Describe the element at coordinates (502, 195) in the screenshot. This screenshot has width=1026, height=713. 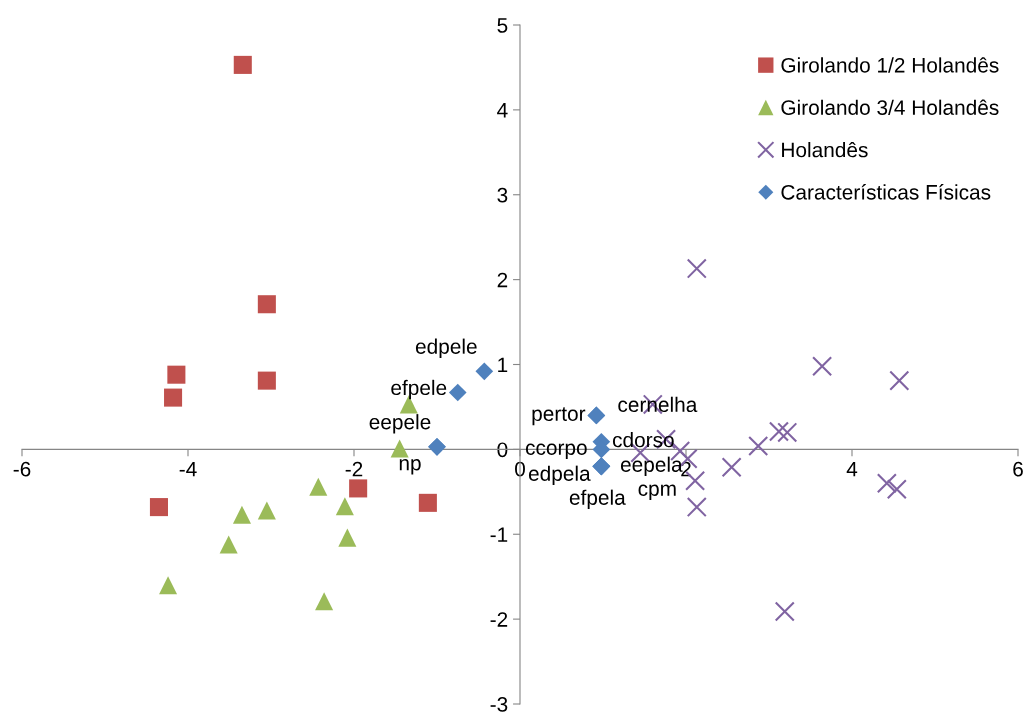
I see `y-tick-label: 3` at that location.